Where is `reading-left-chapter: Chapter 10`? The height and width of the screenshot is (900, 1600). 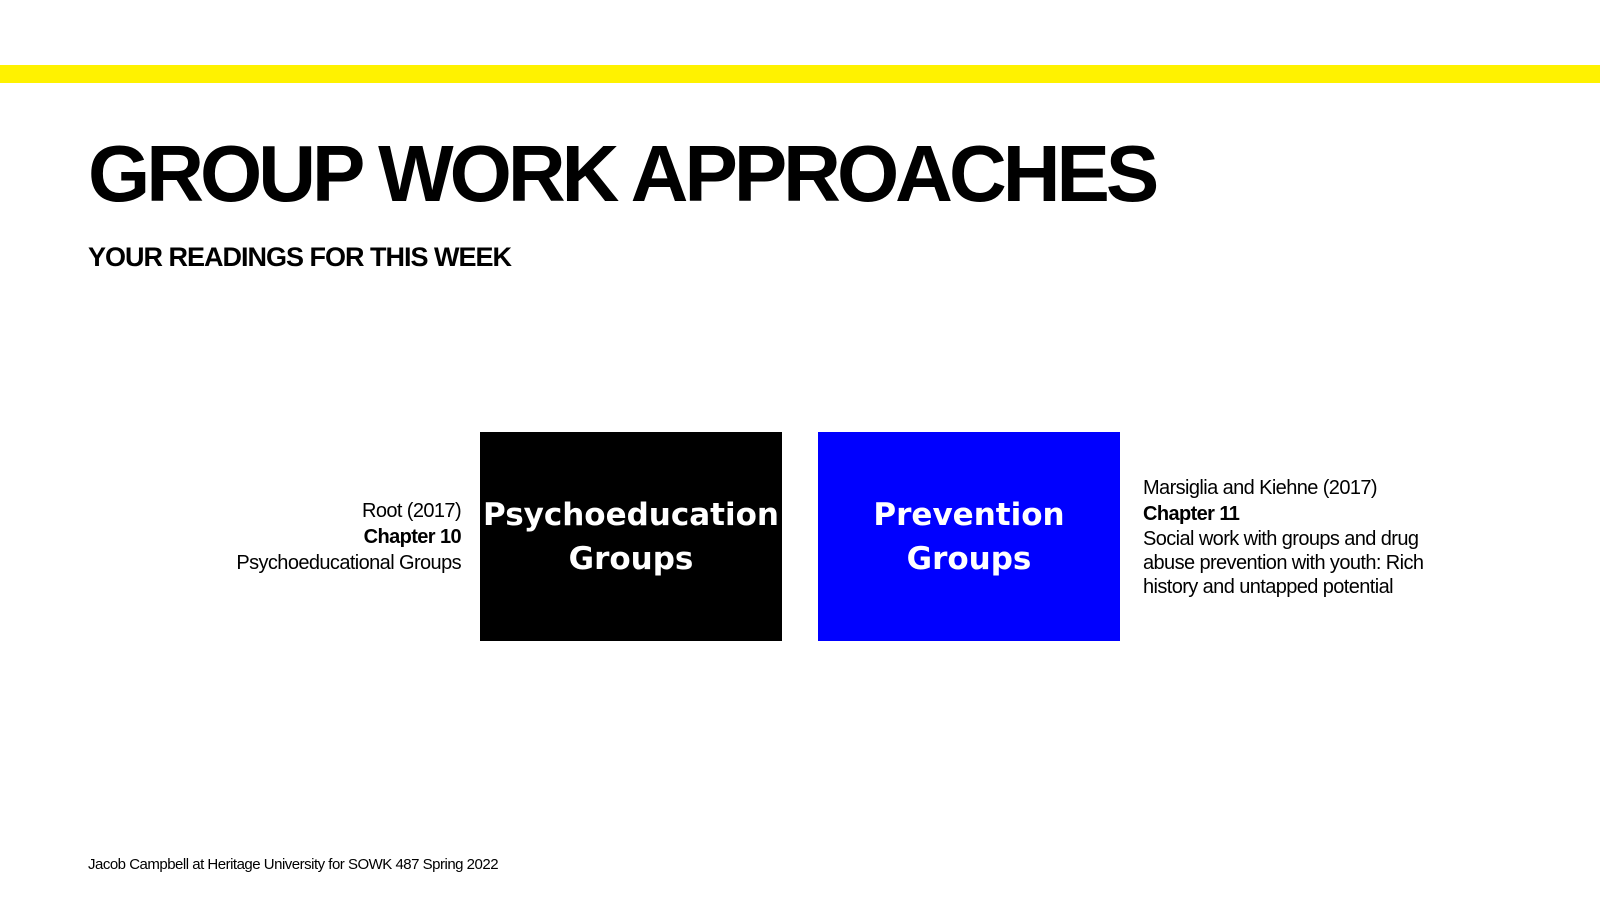
reading-left-chapter: Chapter 10 is located at coordinates (412, 537).